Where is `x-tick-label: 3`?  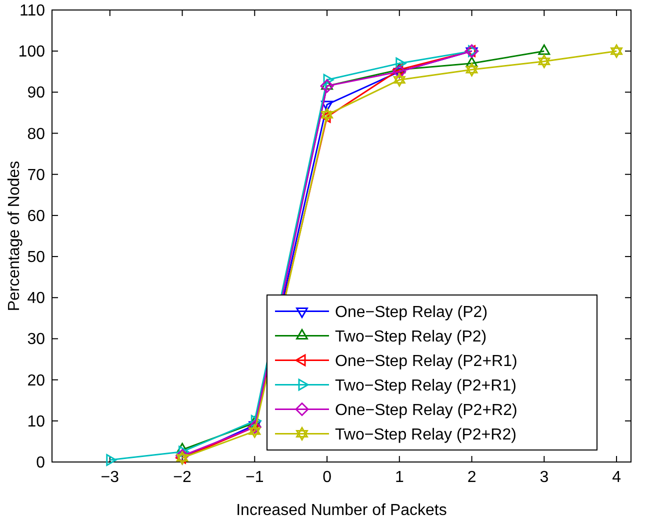 x-tick-label: 3 is located at coordinates (544, 477).